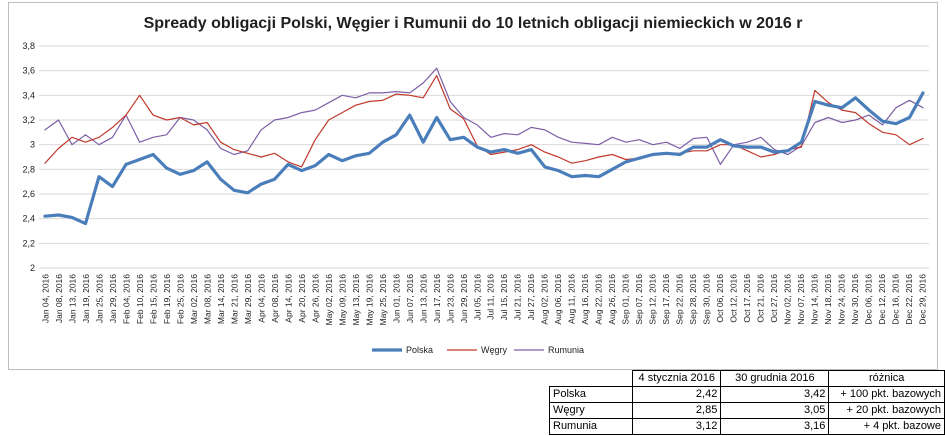 This screenshot has width=945, height=436. Describe the element at coordinates (154, 299) in the screenshot. I see `x-tick-label: Feb 15, 2016` at that location.